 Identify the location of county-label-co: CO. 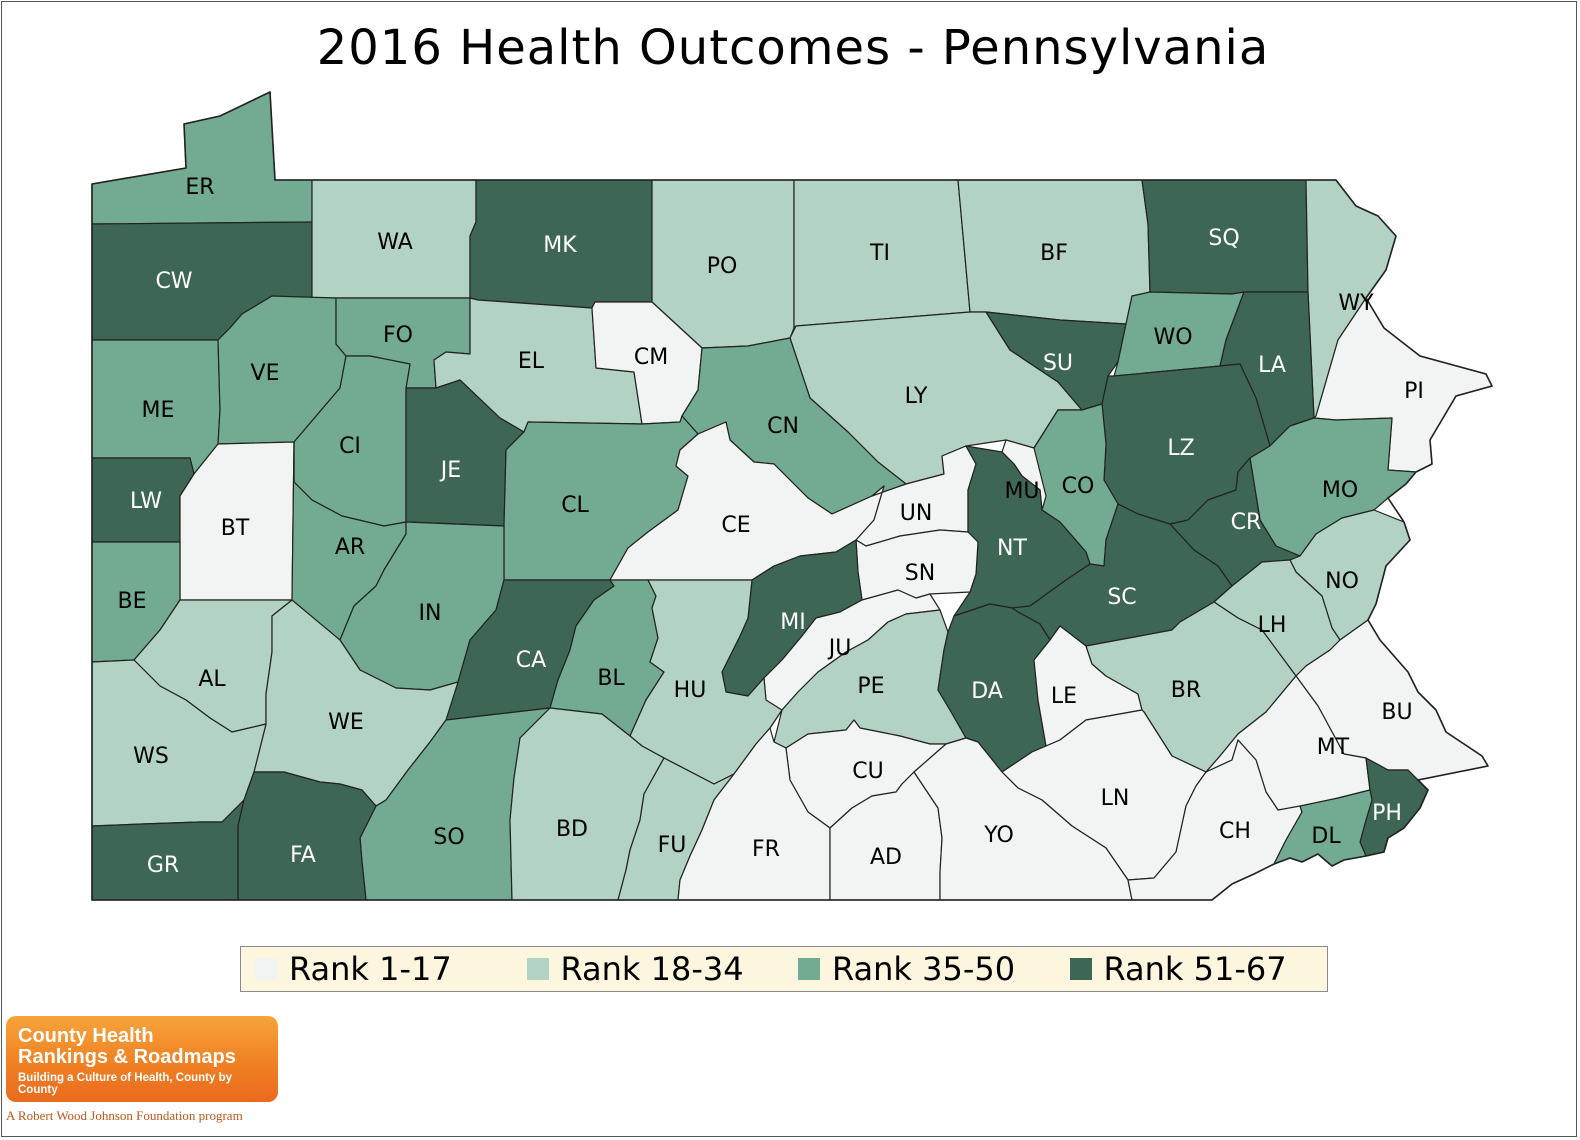
(1078, 486).